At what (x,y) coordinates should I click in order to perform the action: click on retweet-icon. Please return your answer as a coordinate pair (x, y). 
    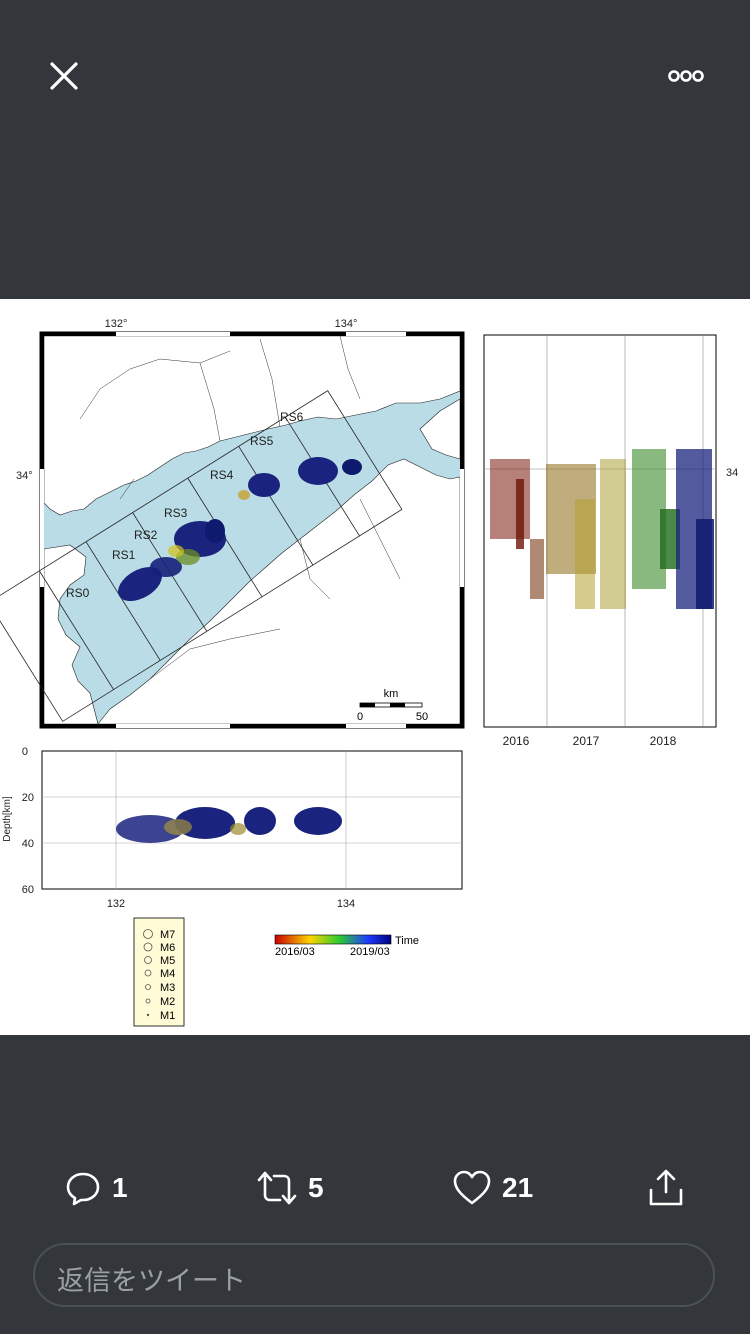
    Looking at the image, I should click on (277, 1188).